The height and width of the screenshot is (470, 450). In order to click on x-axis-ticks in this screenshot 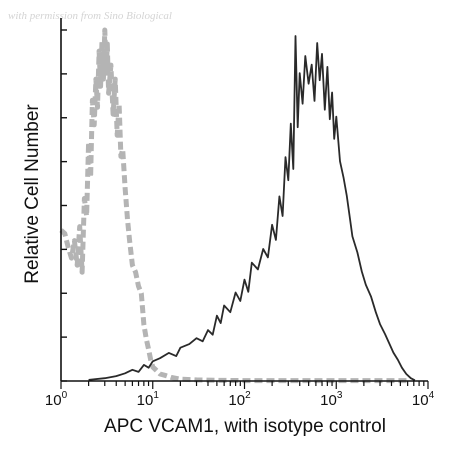, I will do `click(244, 385)`.